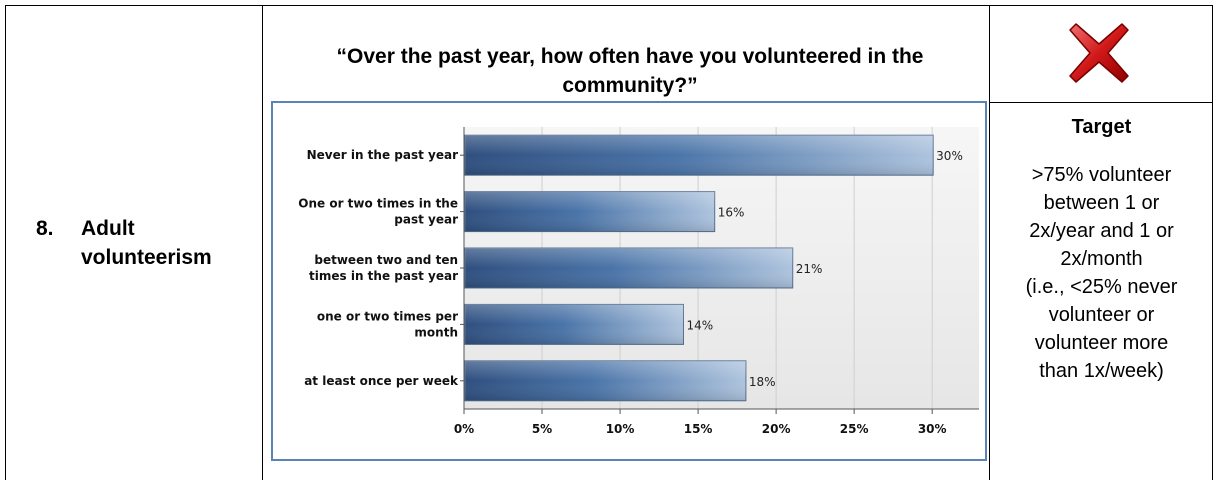 This screenshot has height=485, width=1218. What do you see at coordinates (464, 429) in the screenshot?
I see `x-tick-label: 0%` at bounding box center [464, 429].